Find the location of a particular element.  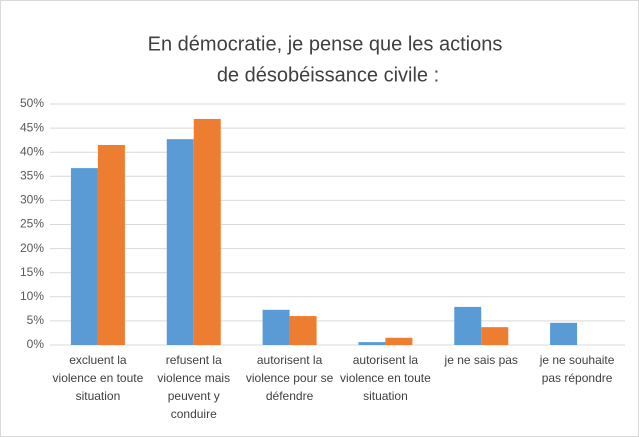

y-tick-label: 25% is located at coordinates (32, 224).